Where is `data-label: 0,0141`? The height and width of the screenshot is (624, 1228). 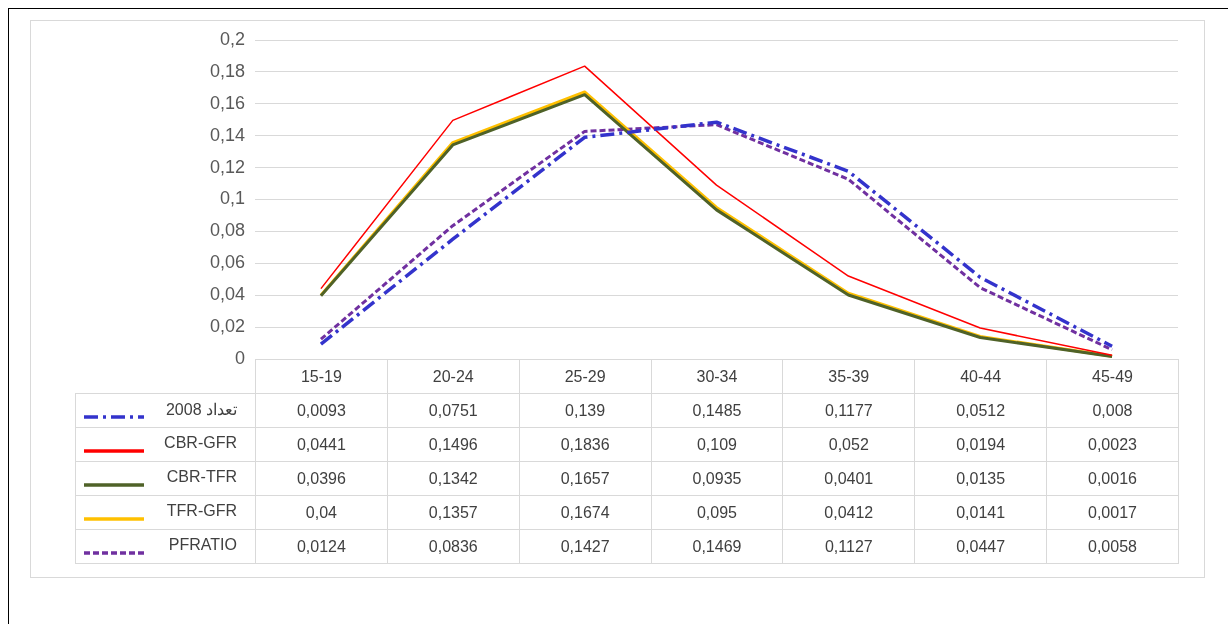 data-label: 0,0141 is located at coordinates (980, 512).